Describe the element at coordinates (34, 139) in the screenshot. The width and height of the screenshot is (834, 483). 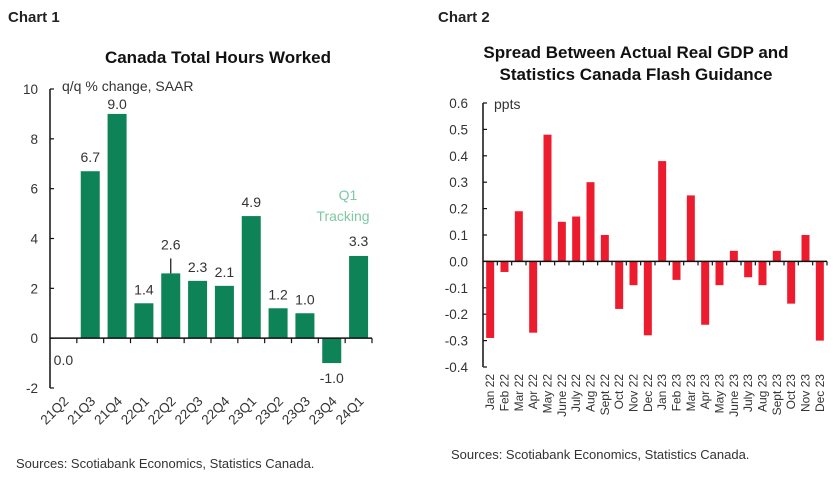
I see `y-tick-label: 8` at that location.